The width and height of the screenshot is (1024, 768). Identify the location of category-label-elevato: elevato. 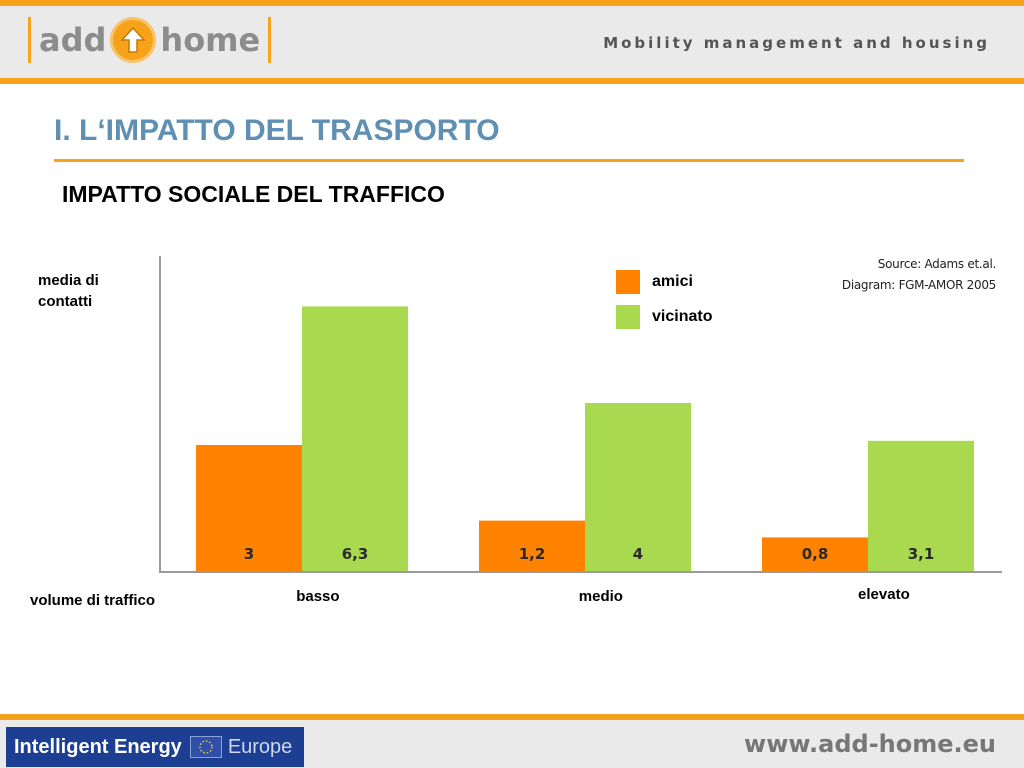
(884, 594).